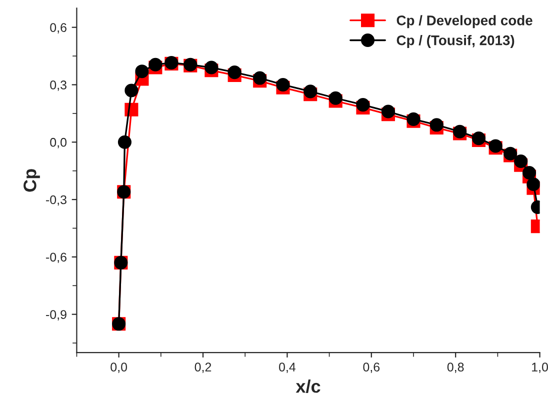 Image resolution: width=548 pixels, height=410 pixels. What do you see at coordinates (455, 367) in the screenshot?
I see `x-tick-label: 0,8` at bounding box center [455, 367].